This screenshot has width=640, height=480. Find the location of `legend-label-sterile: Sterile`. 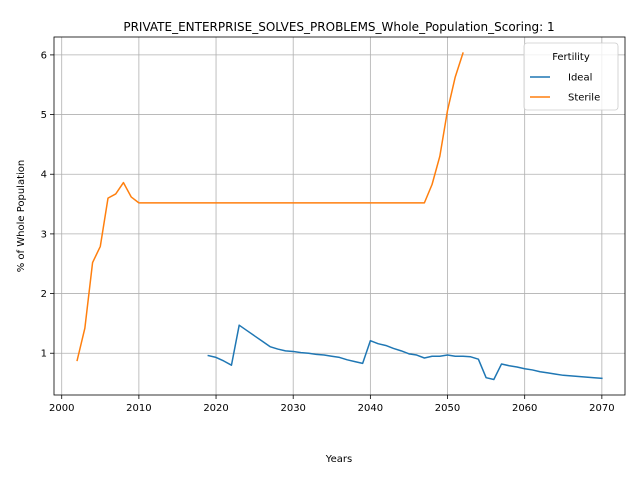

legend-label-sterile: Sterile is located at coordinates (584, 98).